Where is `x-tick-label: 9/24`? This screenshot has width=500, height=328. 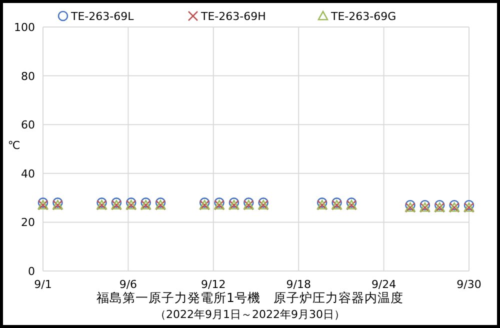 x-tick-label: 9/24 is located at coordinates (383, 284).